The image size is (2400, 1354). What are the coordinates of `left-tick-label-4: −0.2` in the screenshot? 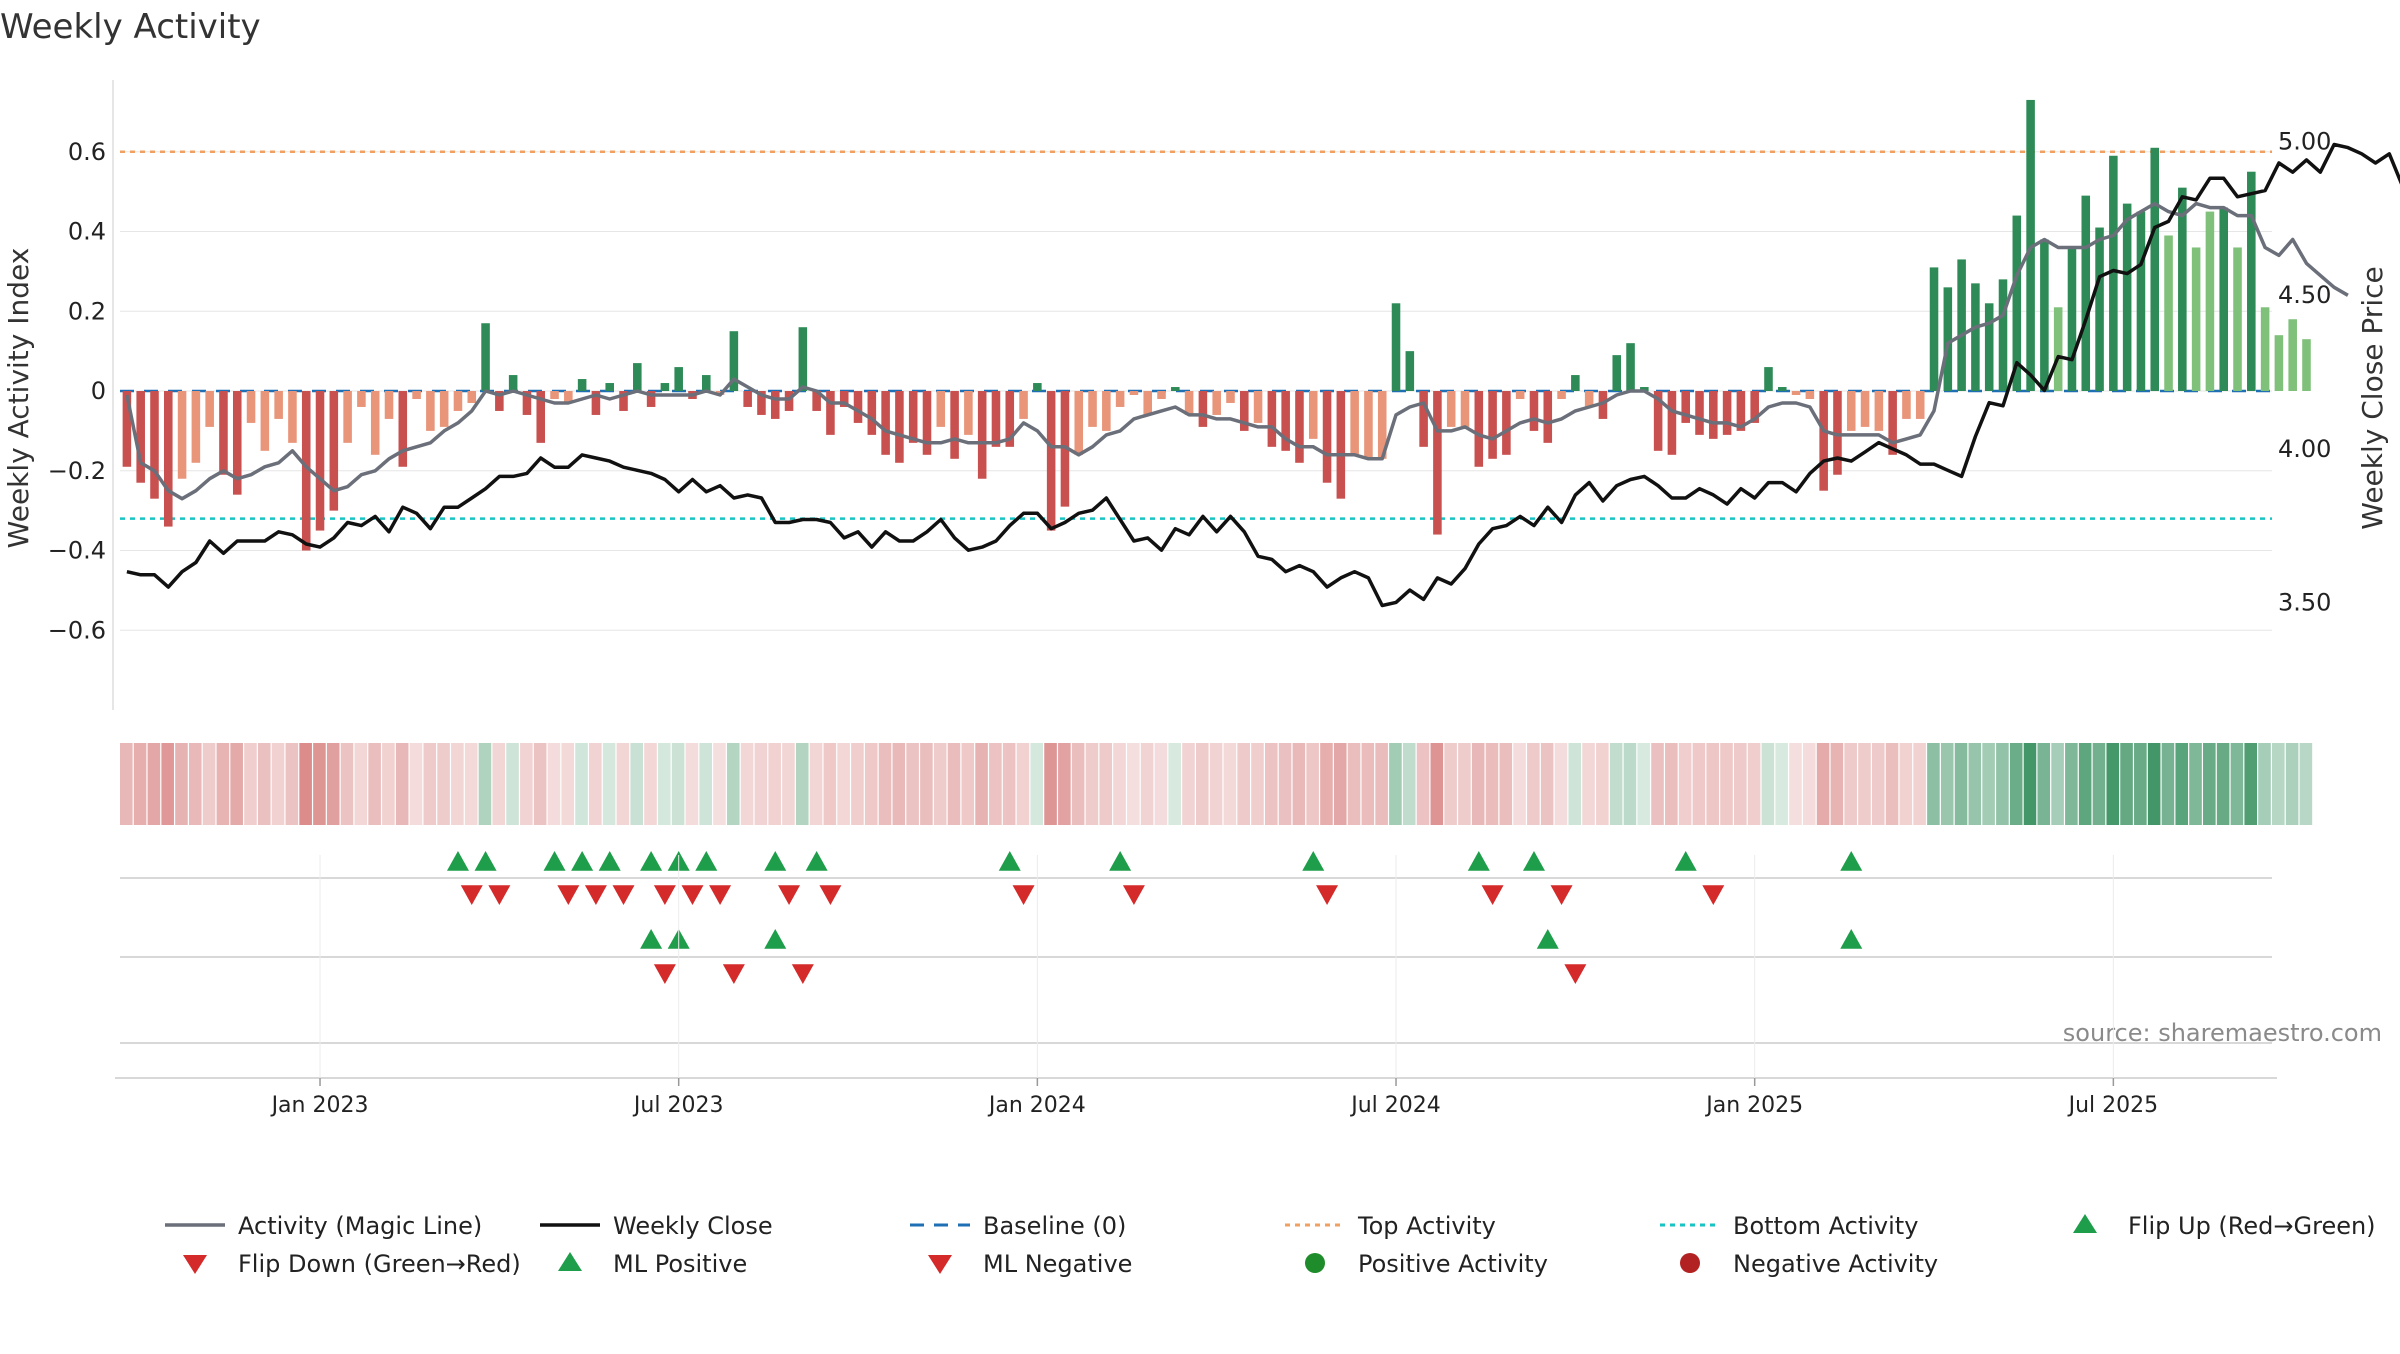 It's located at (77, 471).